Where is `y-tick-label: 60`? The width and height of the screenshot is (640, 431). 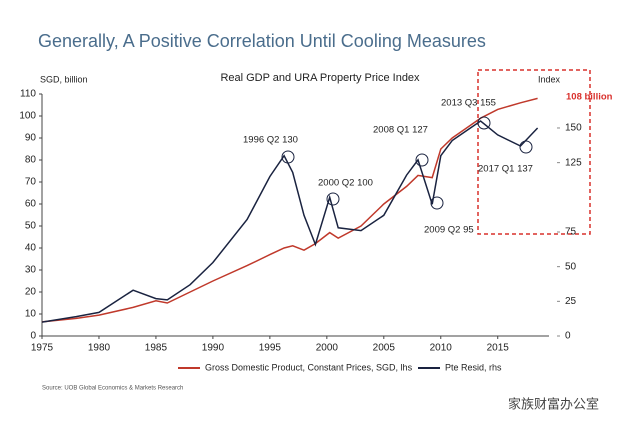 y-tick-label: 60 is located at coordinates (31, 204).